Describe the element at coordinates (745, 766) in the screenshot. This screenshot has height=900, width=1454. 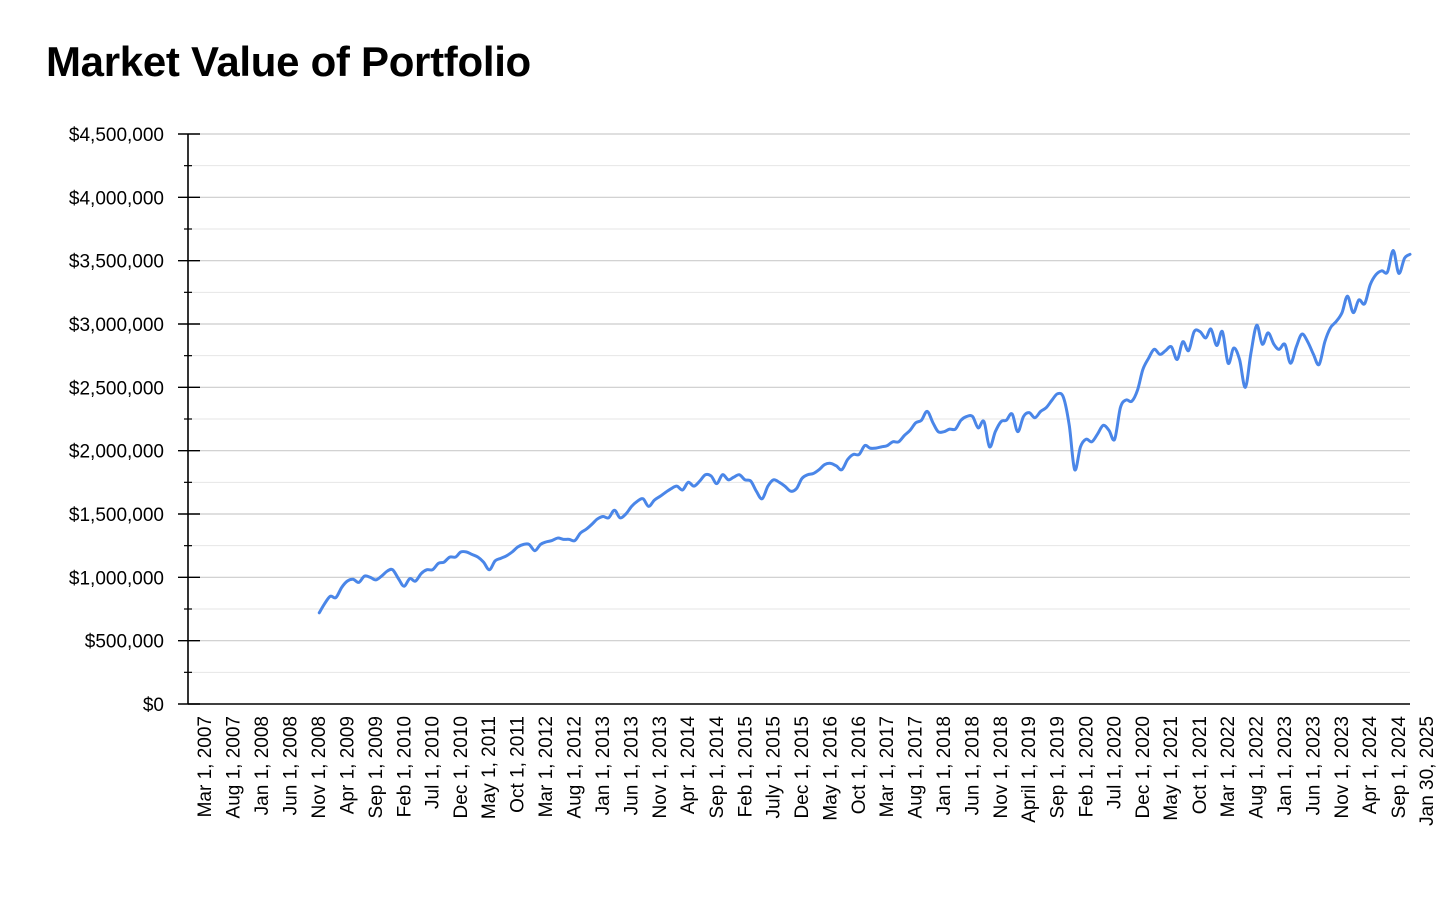
I see `x-tick-label: Feb 1, 2015` at that location.